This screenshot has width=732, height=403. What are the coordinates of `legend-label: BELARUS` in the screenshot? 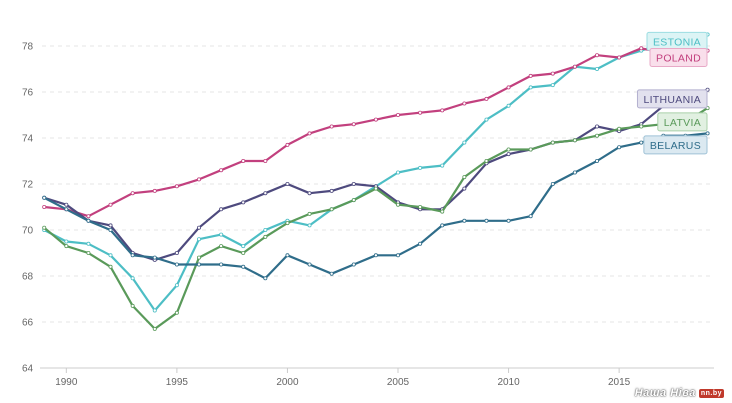 It's located at (675, 146).